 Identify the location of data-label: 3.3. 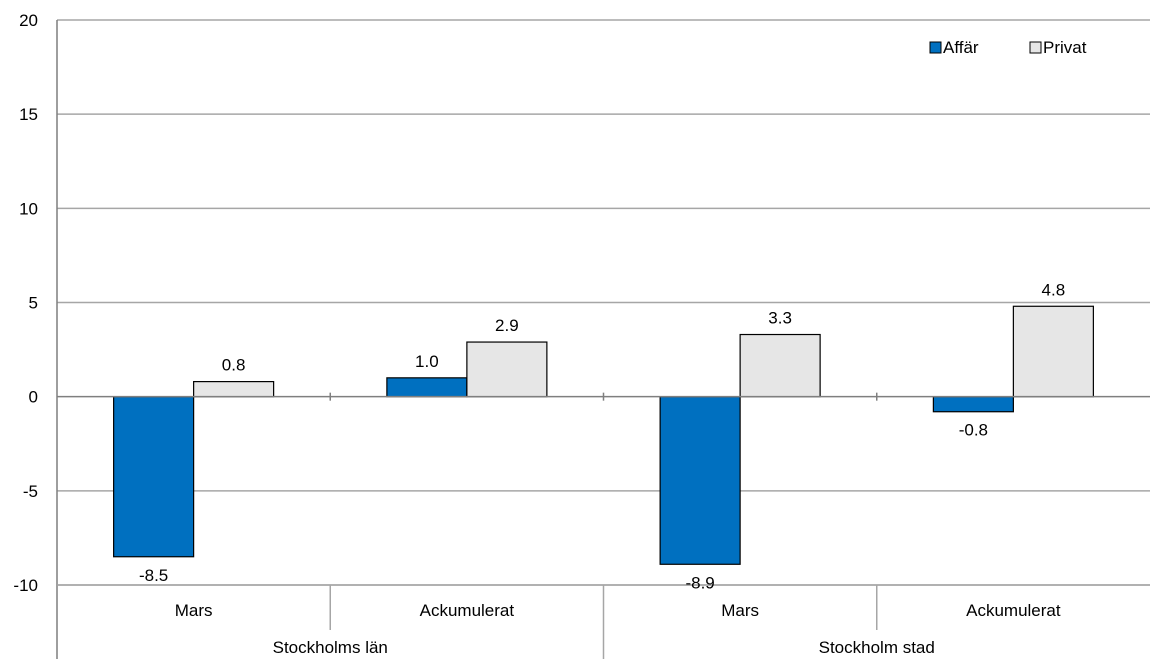
(780, 318).